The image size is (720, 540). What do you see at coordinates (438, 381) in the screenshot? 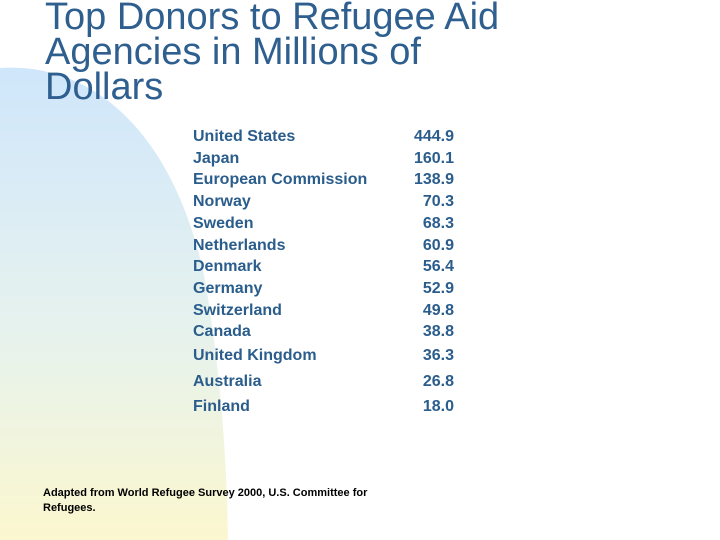
I see `donor-amount: 26.8` at bounding box center [438, 381].